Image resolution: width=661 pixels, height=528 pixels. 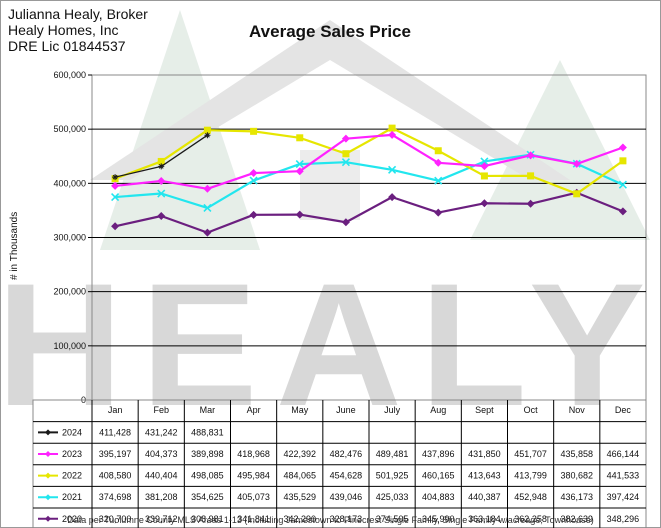 What do you see at coordinates (346, 476) in the screenshot?
I see `data-label: 454,628` at bounding box center [346, 476].